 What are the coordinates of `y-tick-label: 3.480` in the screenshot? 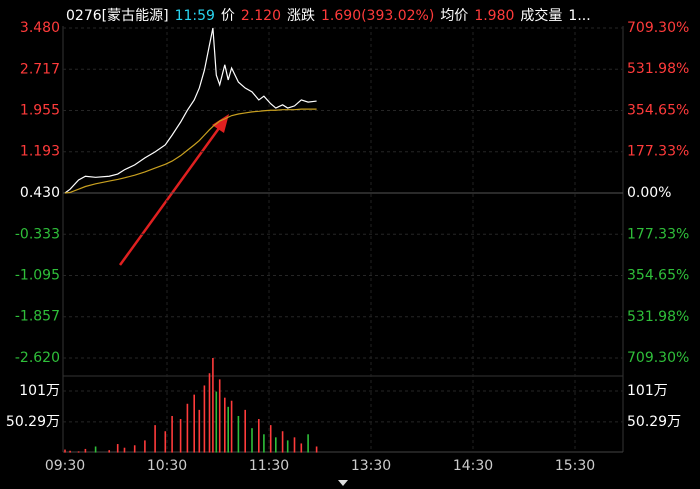 It's located at (40, 28).